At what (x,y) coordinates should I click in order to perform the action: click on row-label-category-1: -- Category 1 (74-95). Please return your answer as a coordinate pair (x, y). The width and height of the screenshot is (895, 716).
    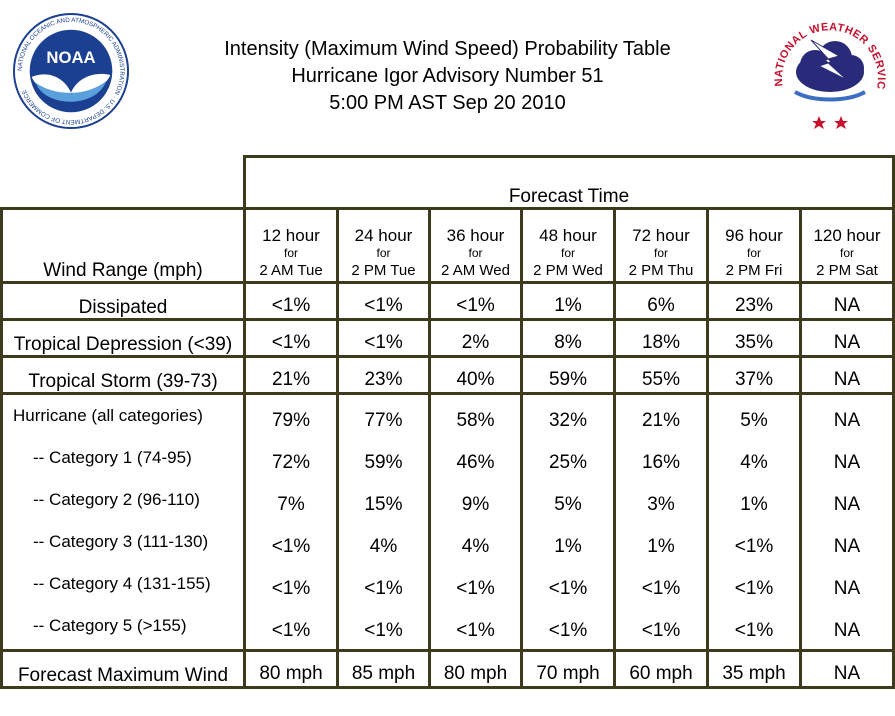
    Looking at the image, I should click on (112, 457).